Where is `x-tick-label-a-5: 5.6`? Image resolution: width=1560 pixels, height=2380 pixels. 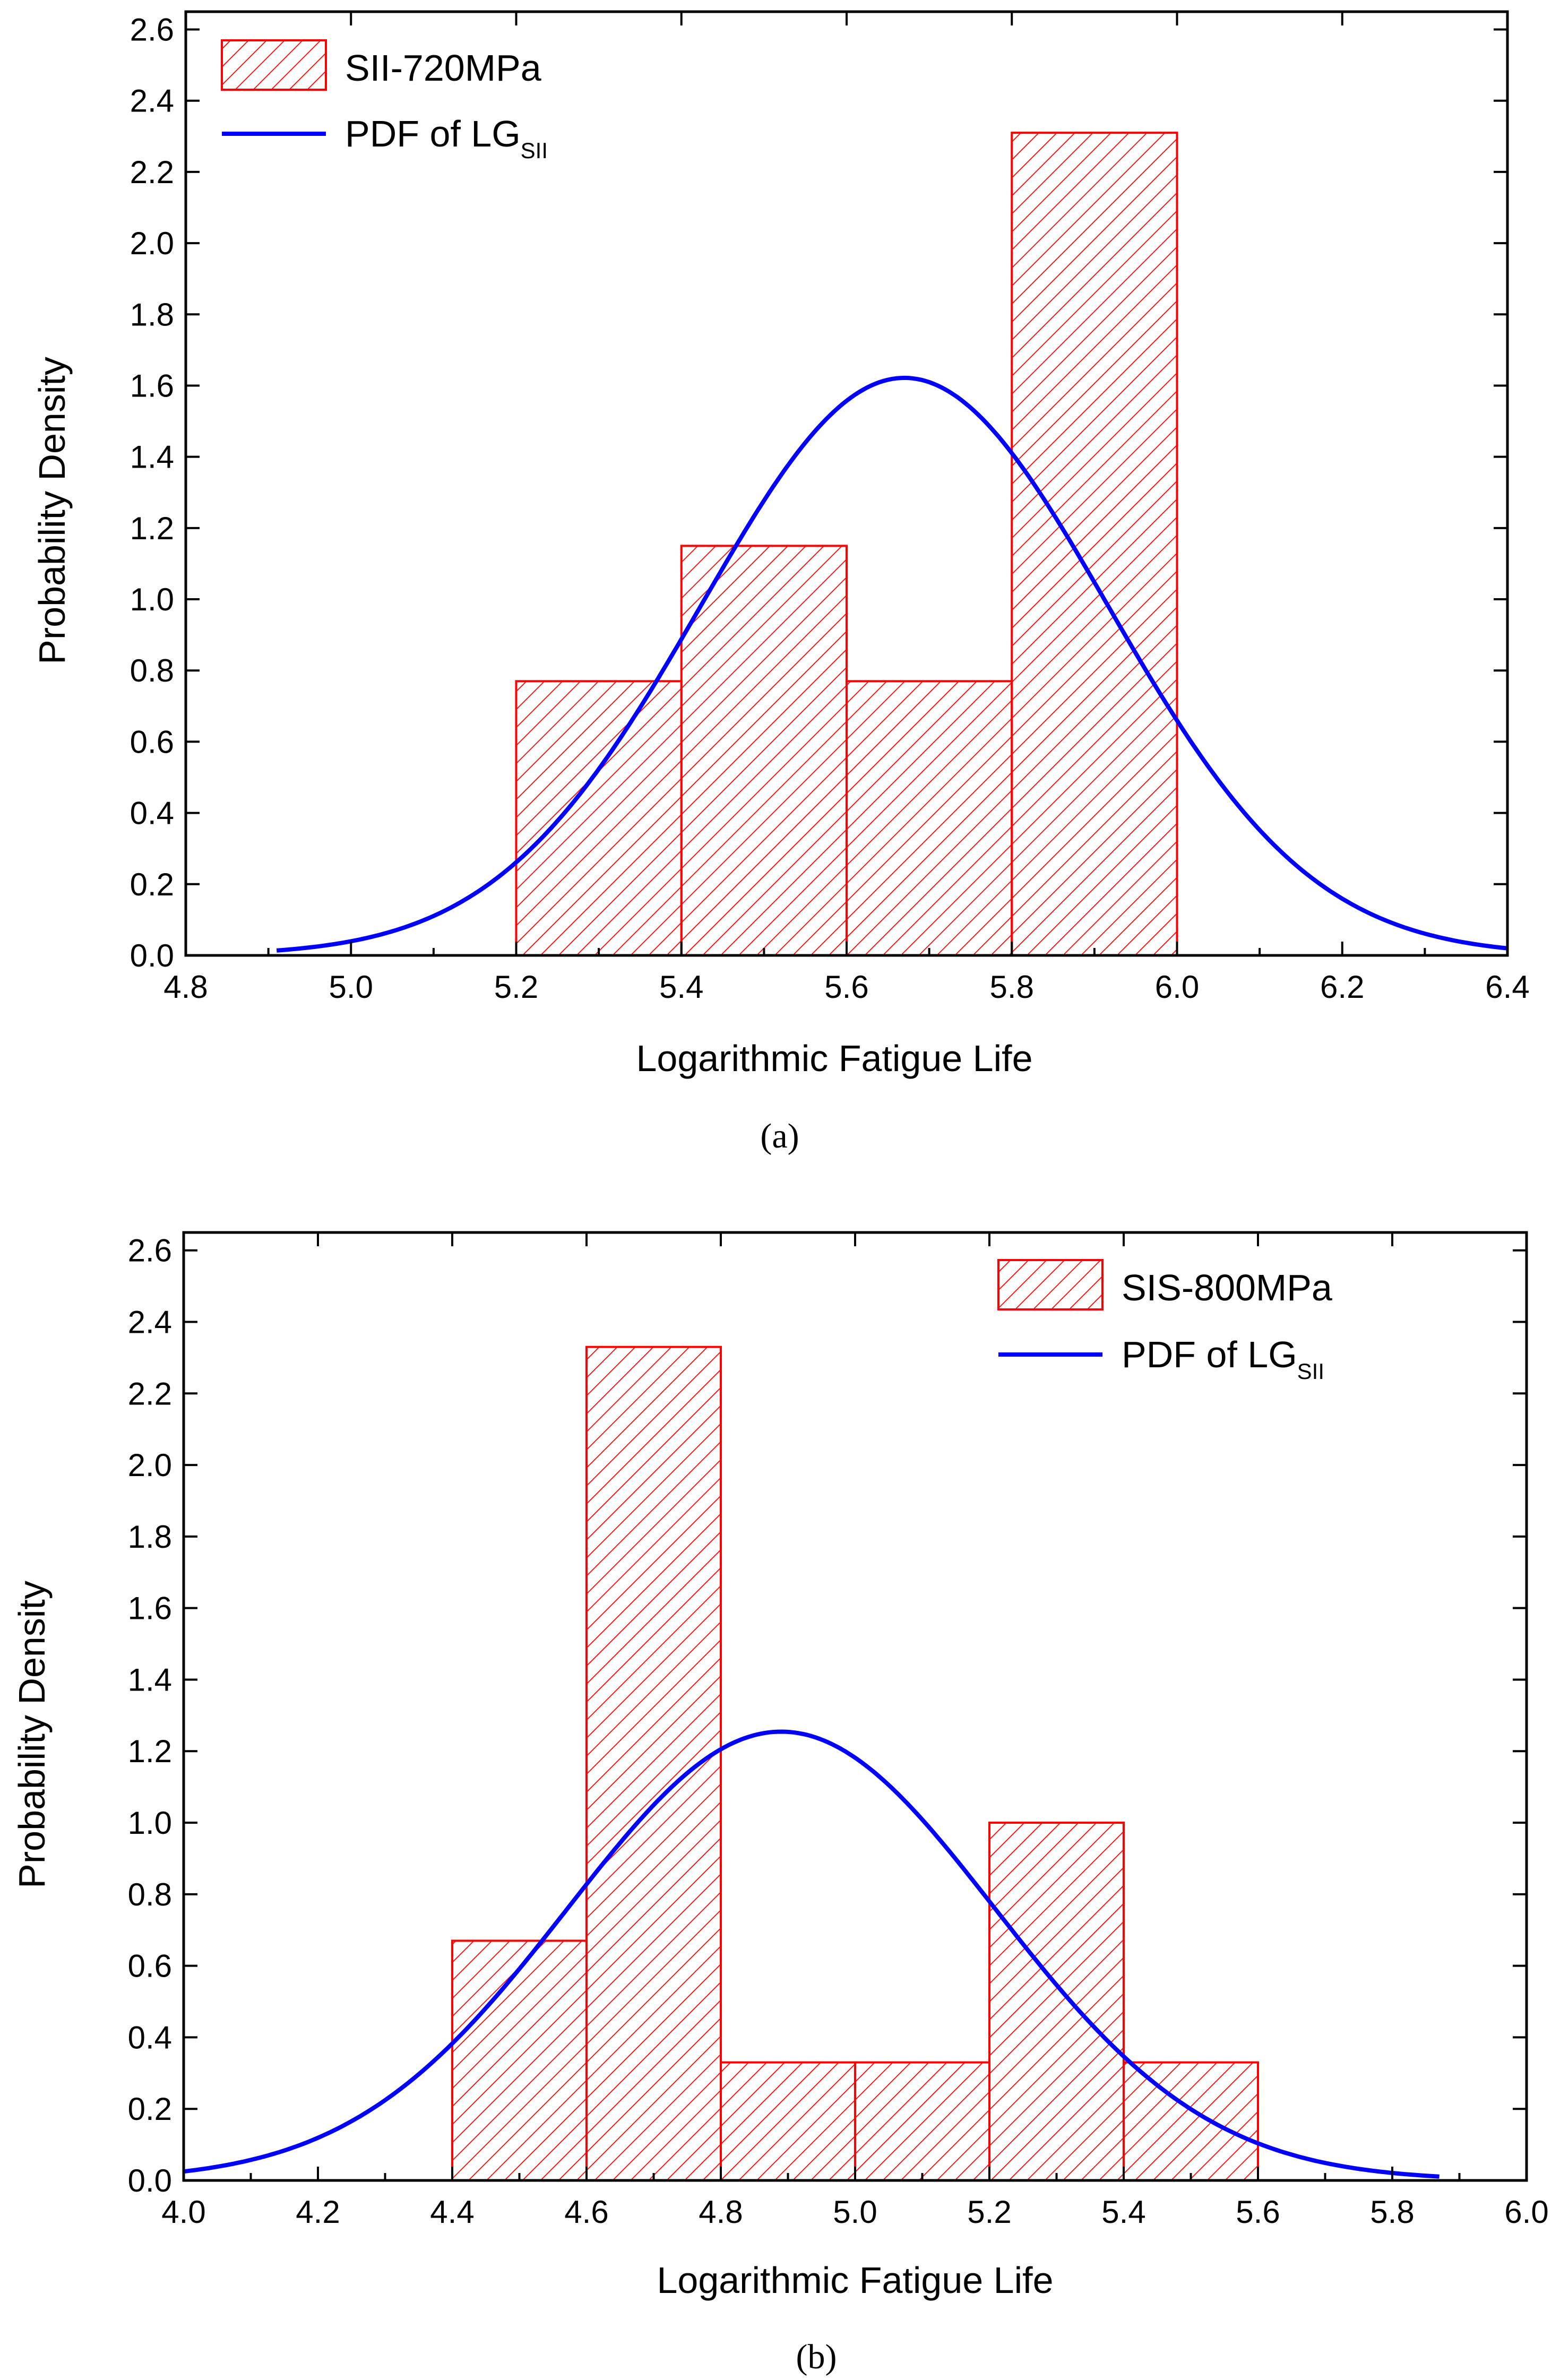 x-tick-label-a-5: 5.6 is located at coordinates (846, 987).